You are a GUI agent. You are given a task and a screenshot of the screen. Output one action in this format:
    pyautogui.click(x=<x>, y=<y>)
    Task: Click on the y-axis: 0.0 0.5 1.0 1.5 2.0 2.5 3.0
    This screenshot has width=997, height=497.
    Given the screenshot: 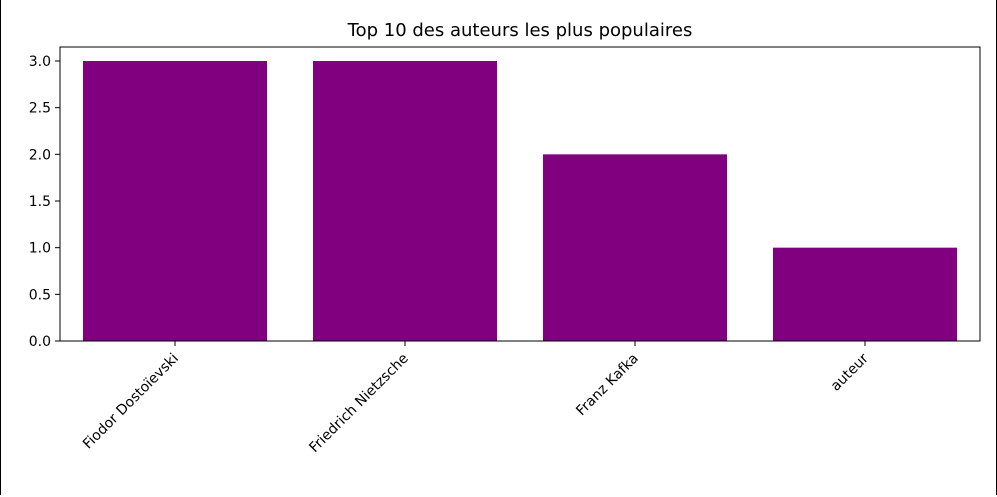 What is the action you would take?
    pyautogui.click(x=44, y=202)
    